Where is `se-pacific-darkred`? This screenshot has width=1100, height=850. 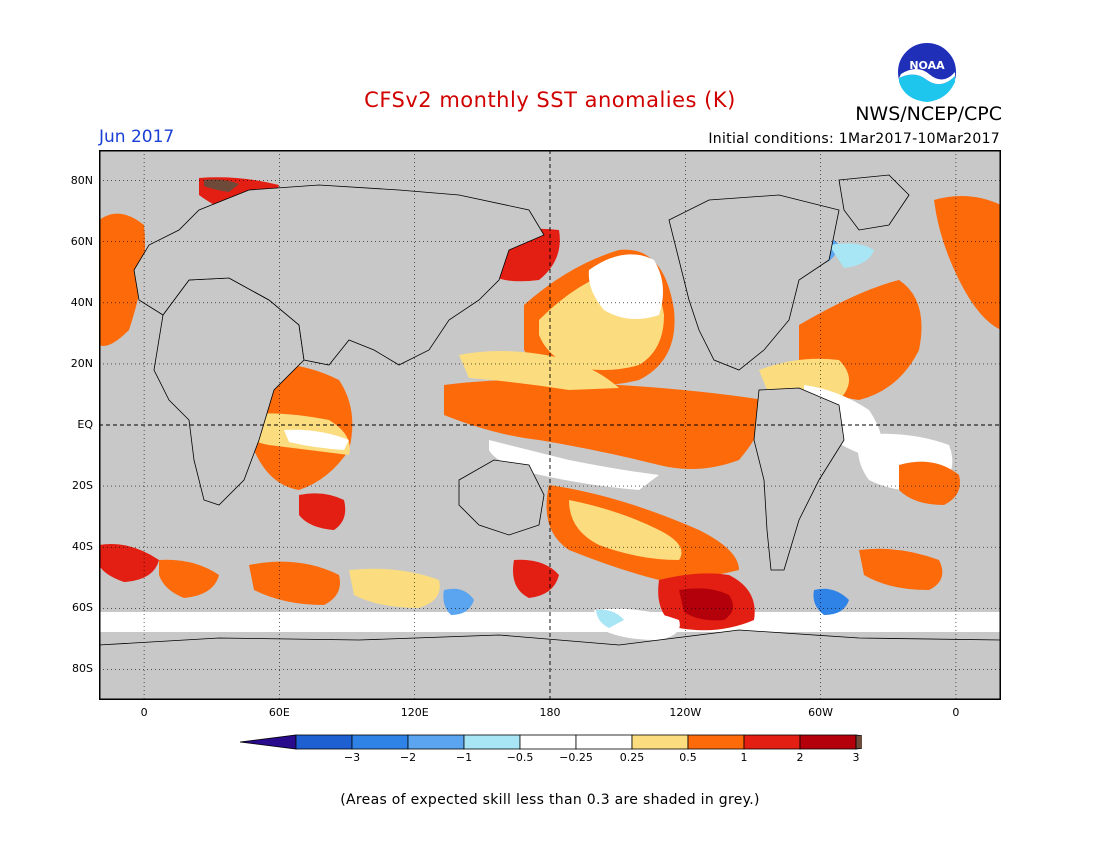 se-pacific-darkred is located at coordinates (706, 604).